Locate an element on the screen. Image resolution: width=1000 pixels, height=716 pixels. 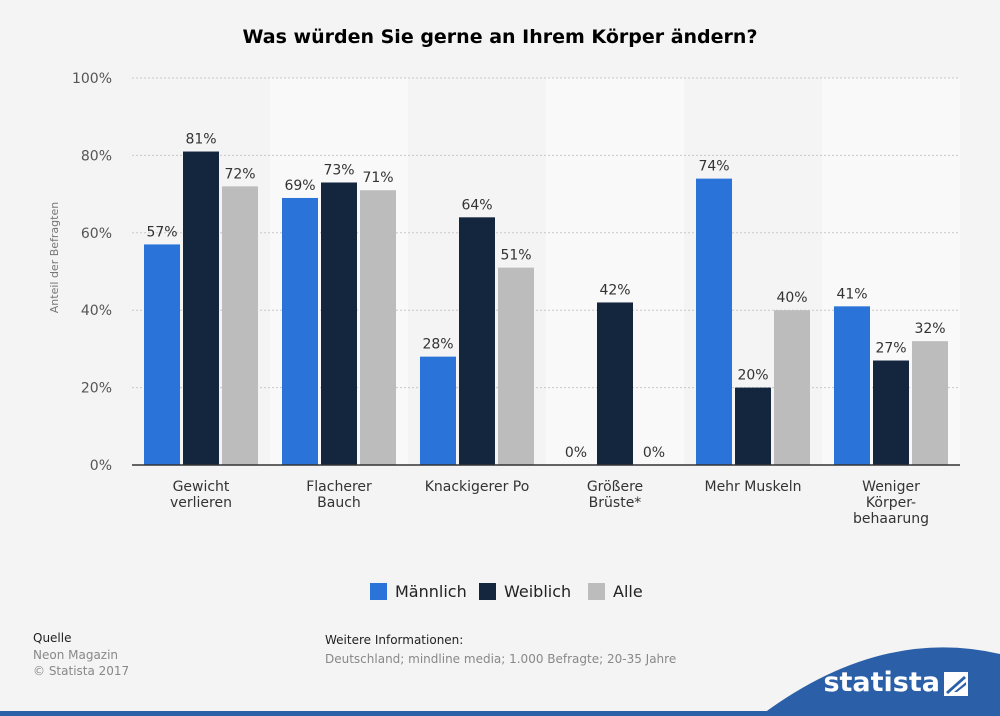
y-tick-label: 0% is located at coordinates (101, 466).